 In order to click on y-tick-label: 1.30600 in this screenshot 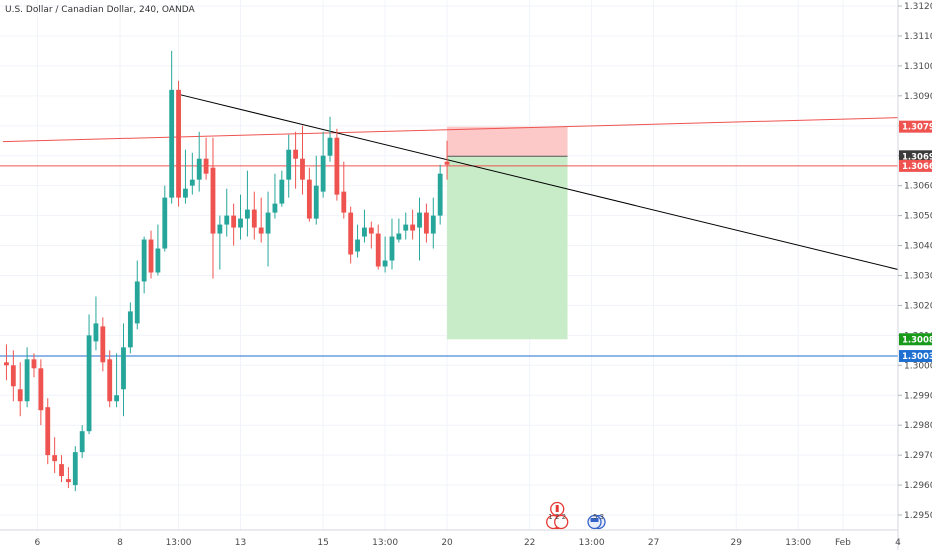, I will do `click(918, 187)`.